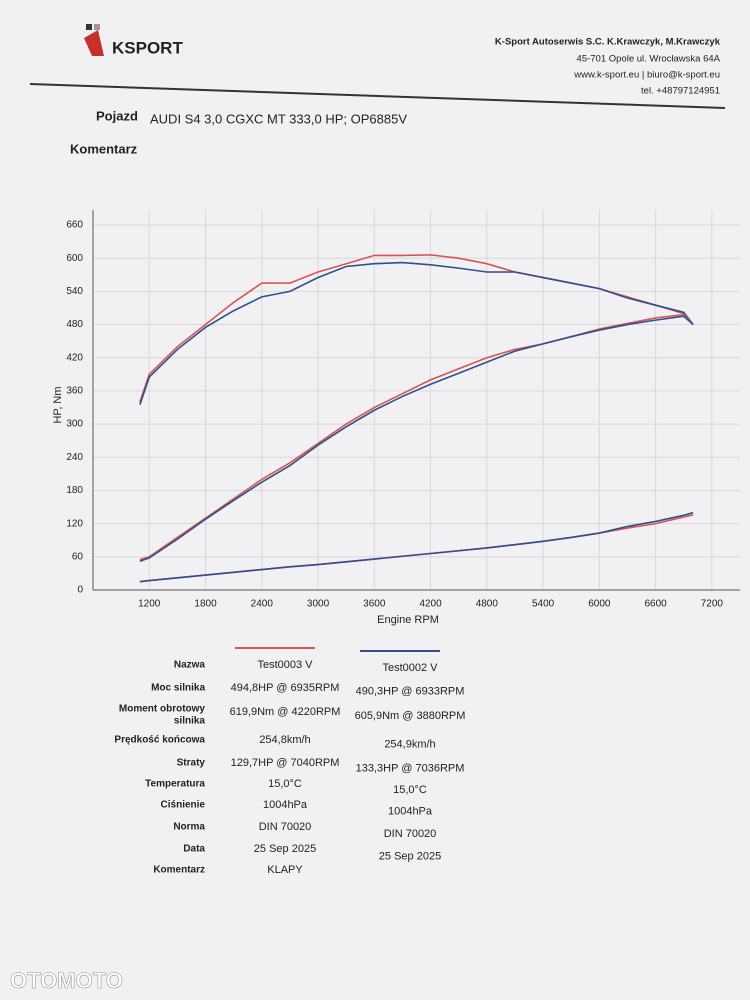 Image resolution: width=750 pixels, height=1000 pixels. Describe the element at coordinates (66, 980) in the screenshot. I see `watermark: OTOMOTO` at that location.